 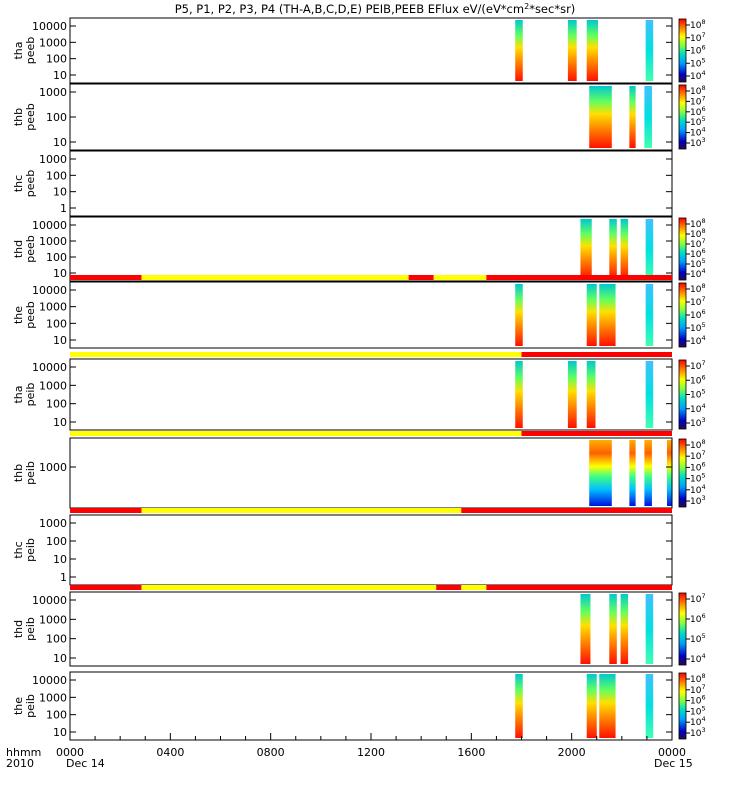 What do you see at coordinates (673, 763) in the screenshot?
I see `x-date-label-end: Dec 15` at bounding box center [673, 763].